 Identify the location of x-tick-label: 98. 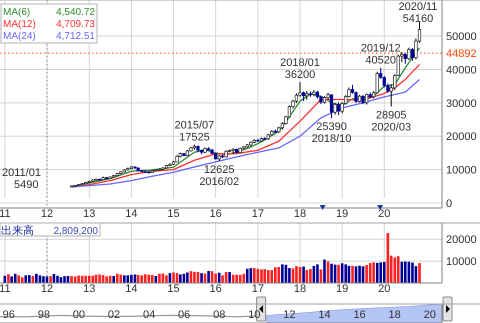
(44, 315).